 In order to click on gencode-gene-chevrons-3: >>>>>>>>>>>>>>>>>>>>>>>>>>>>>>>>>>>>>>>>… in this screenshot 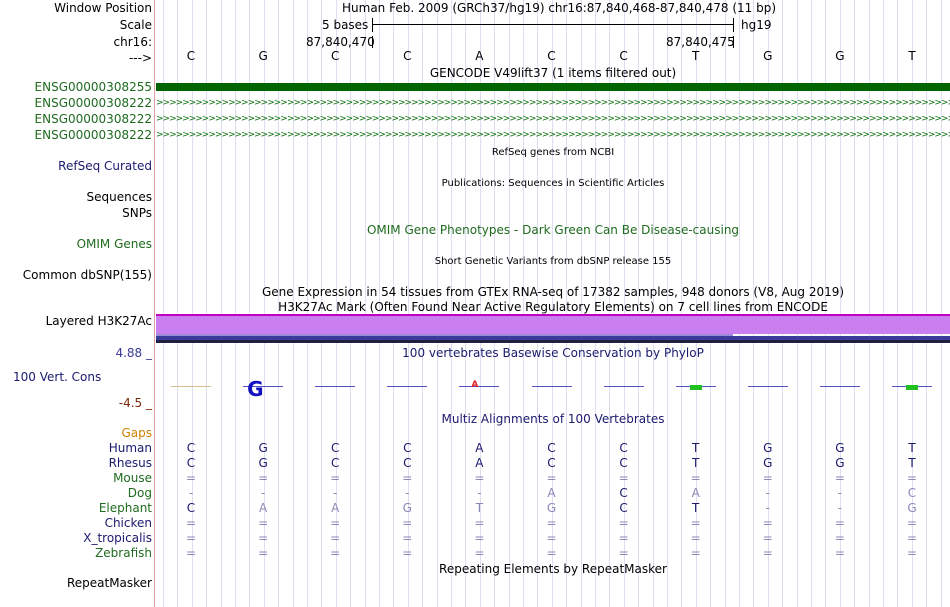, I will do `click(553, 135)`.